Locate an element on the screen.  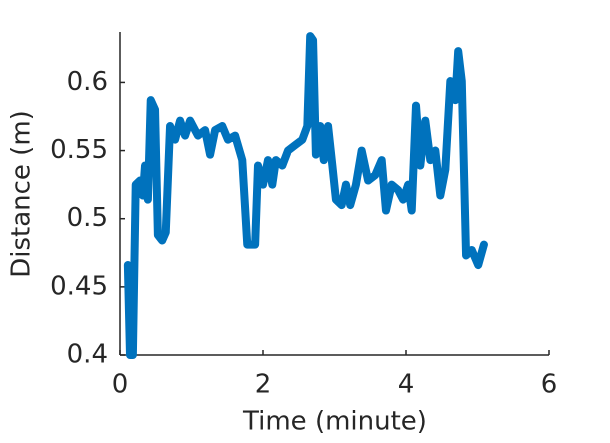
x-tick-label: 6 is located at coordinates (549, 385).